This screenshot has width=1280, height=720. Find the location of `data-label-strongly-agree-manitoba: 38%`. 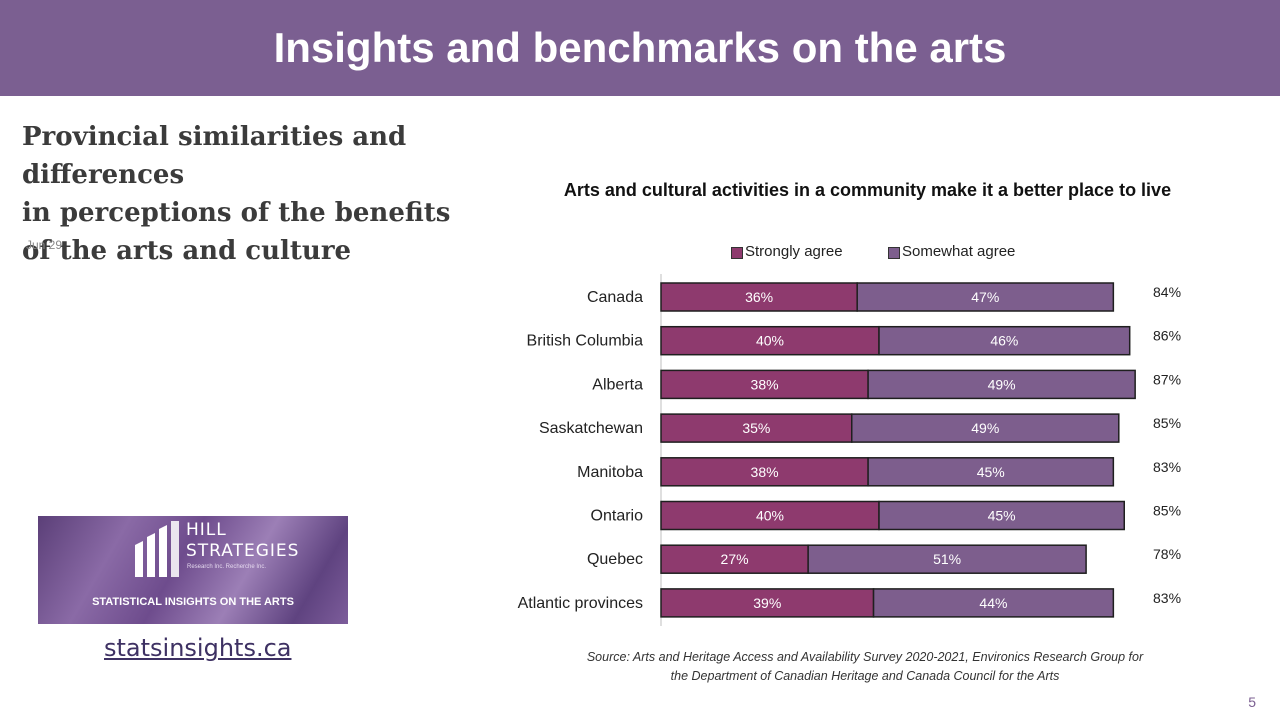

data-label-strongly-agree-manitoba: 38% is located at coordinates (765, 472).